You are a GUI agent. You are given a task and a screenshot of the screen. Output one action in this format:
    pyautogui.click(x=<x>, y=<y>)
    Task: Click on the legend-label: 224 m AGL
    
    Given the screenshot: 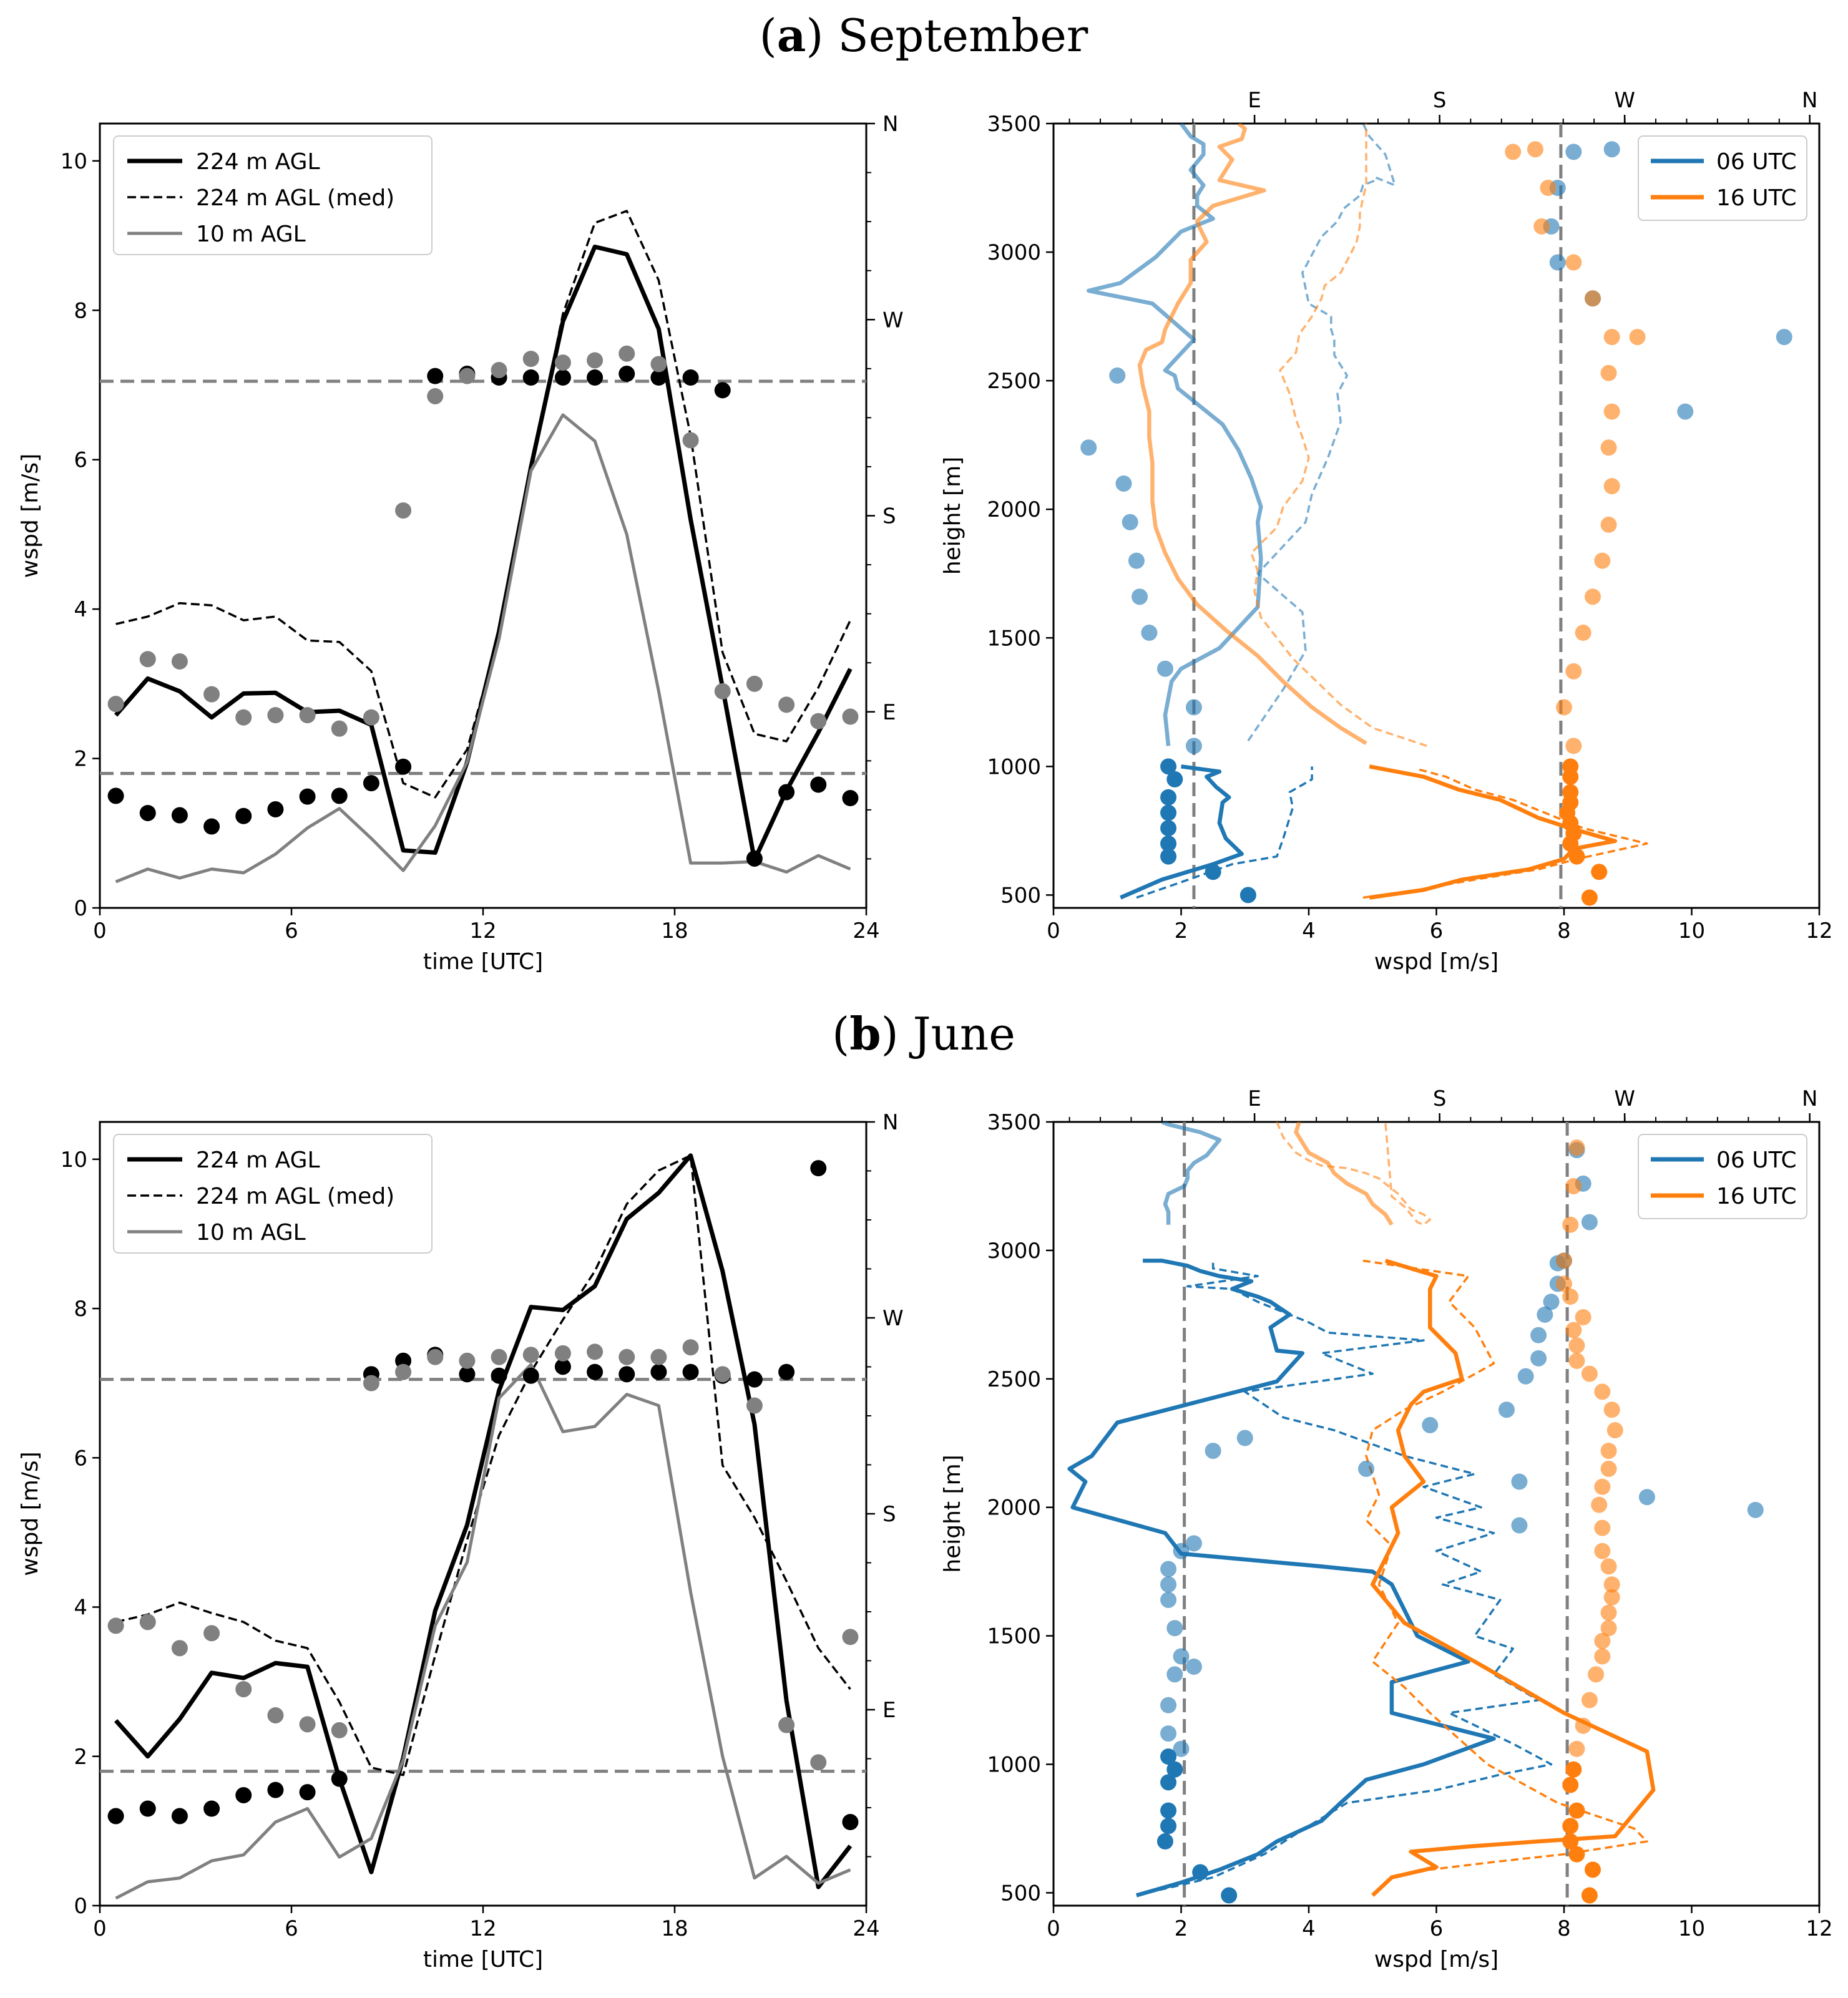 What is the action you would take?
    pyautogui.click(x=258, y=162)
    